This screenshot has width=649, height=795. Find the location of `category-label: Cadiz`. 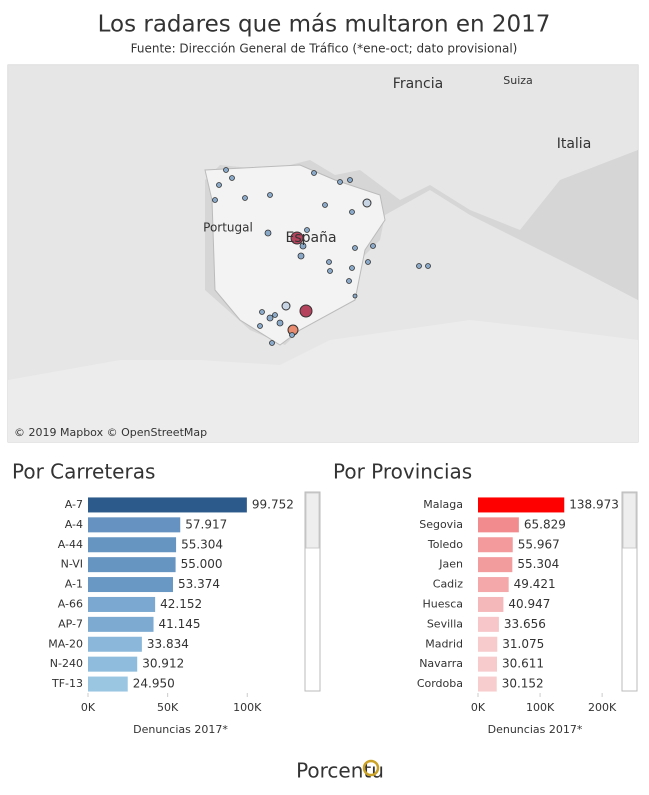

category-label: Cadiz is located at coordinates (448, 584).